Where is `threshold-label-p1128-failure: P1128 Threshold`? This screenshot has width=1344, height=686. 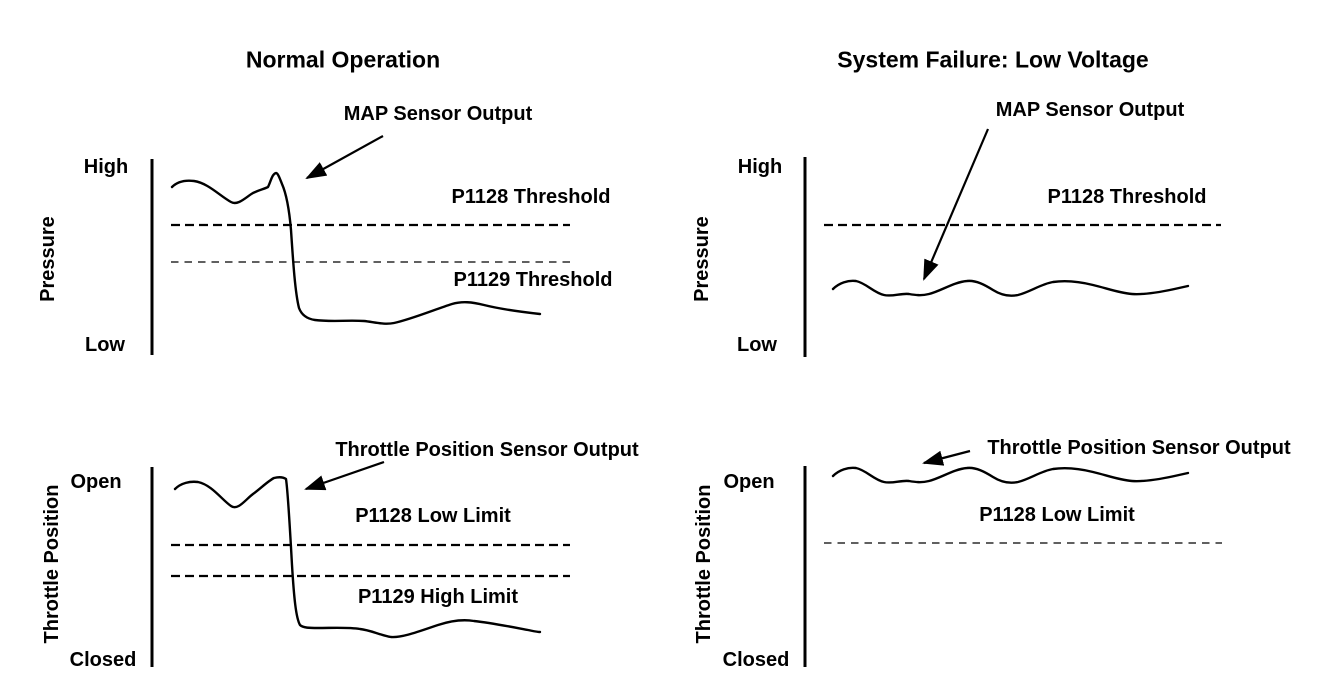
threshold-label-p1128-failure: P1128 Threshold is located at coordinates (1127, 197).